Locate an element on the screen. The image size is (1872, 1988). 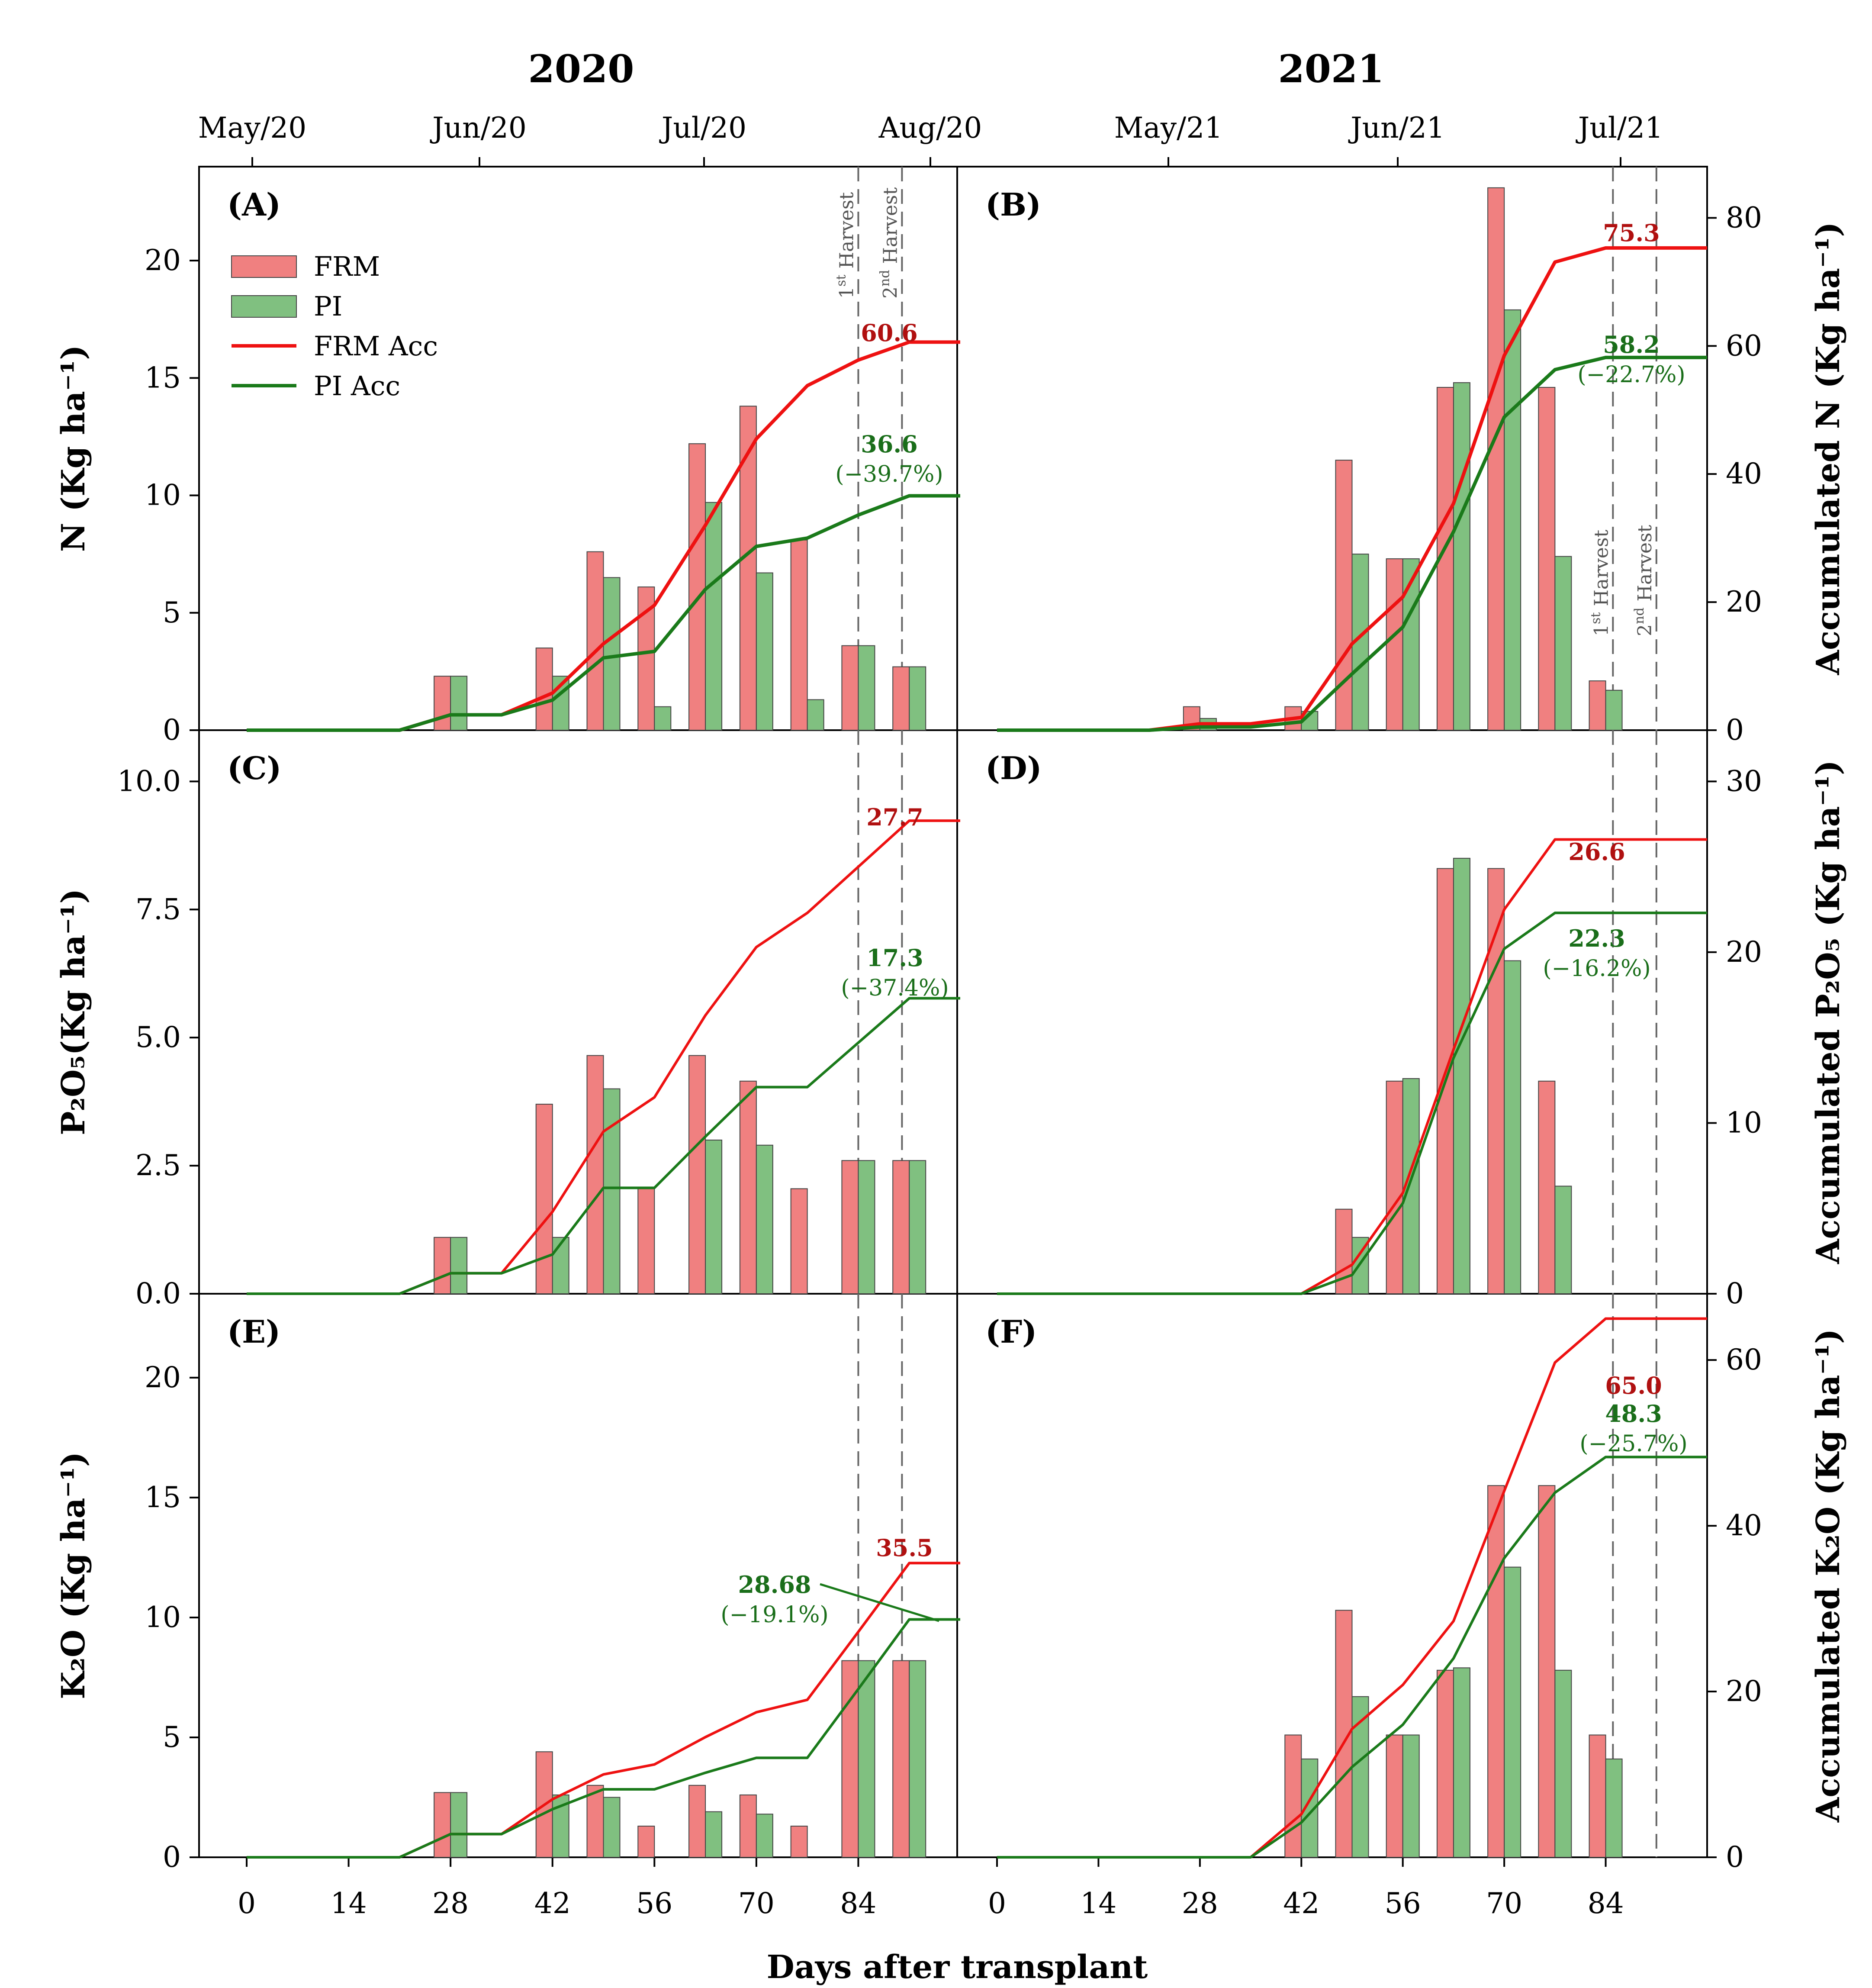
right-y-tick-label: 30 is located at coordinates (1744, 781).